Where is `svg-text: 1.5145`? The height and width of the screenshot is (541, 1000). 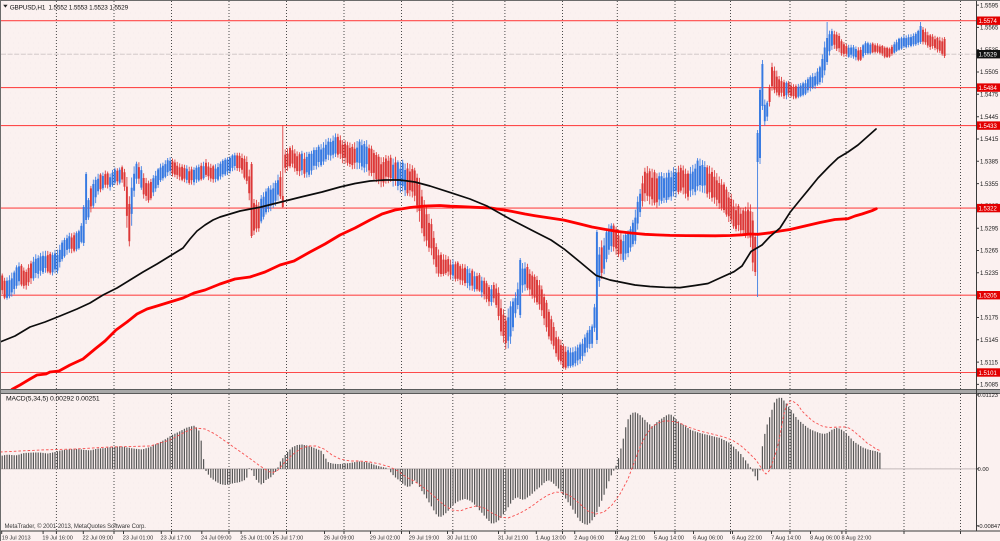
svg-text: 1.5145 is located at coordinates (989, 341).